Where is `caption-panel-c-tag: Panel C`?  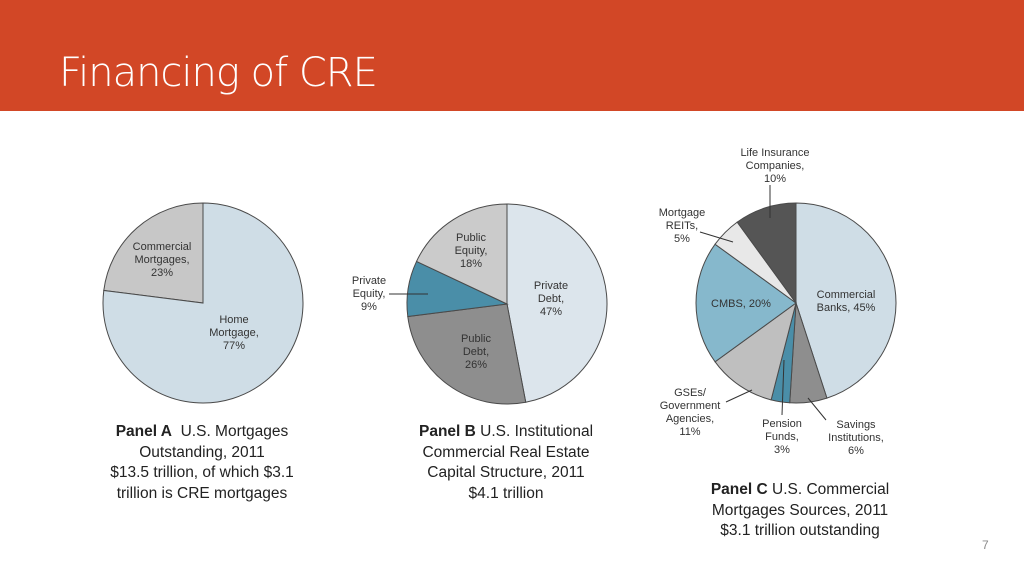 caption-panel-c-tag: Panel C is located at coordinates (739, 489).